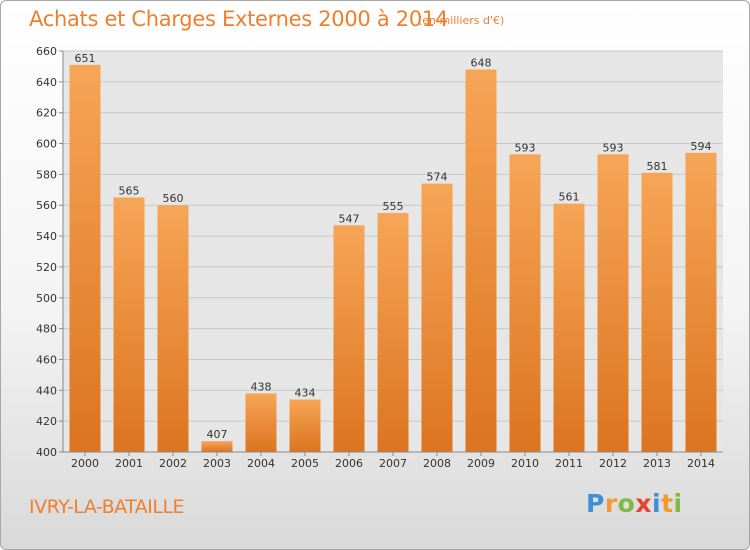 This screenshot has height=550, width=750. Describe the element at coordinates (217, 463) in the screenshot. I see `x-tick-label: 2003` at that location.